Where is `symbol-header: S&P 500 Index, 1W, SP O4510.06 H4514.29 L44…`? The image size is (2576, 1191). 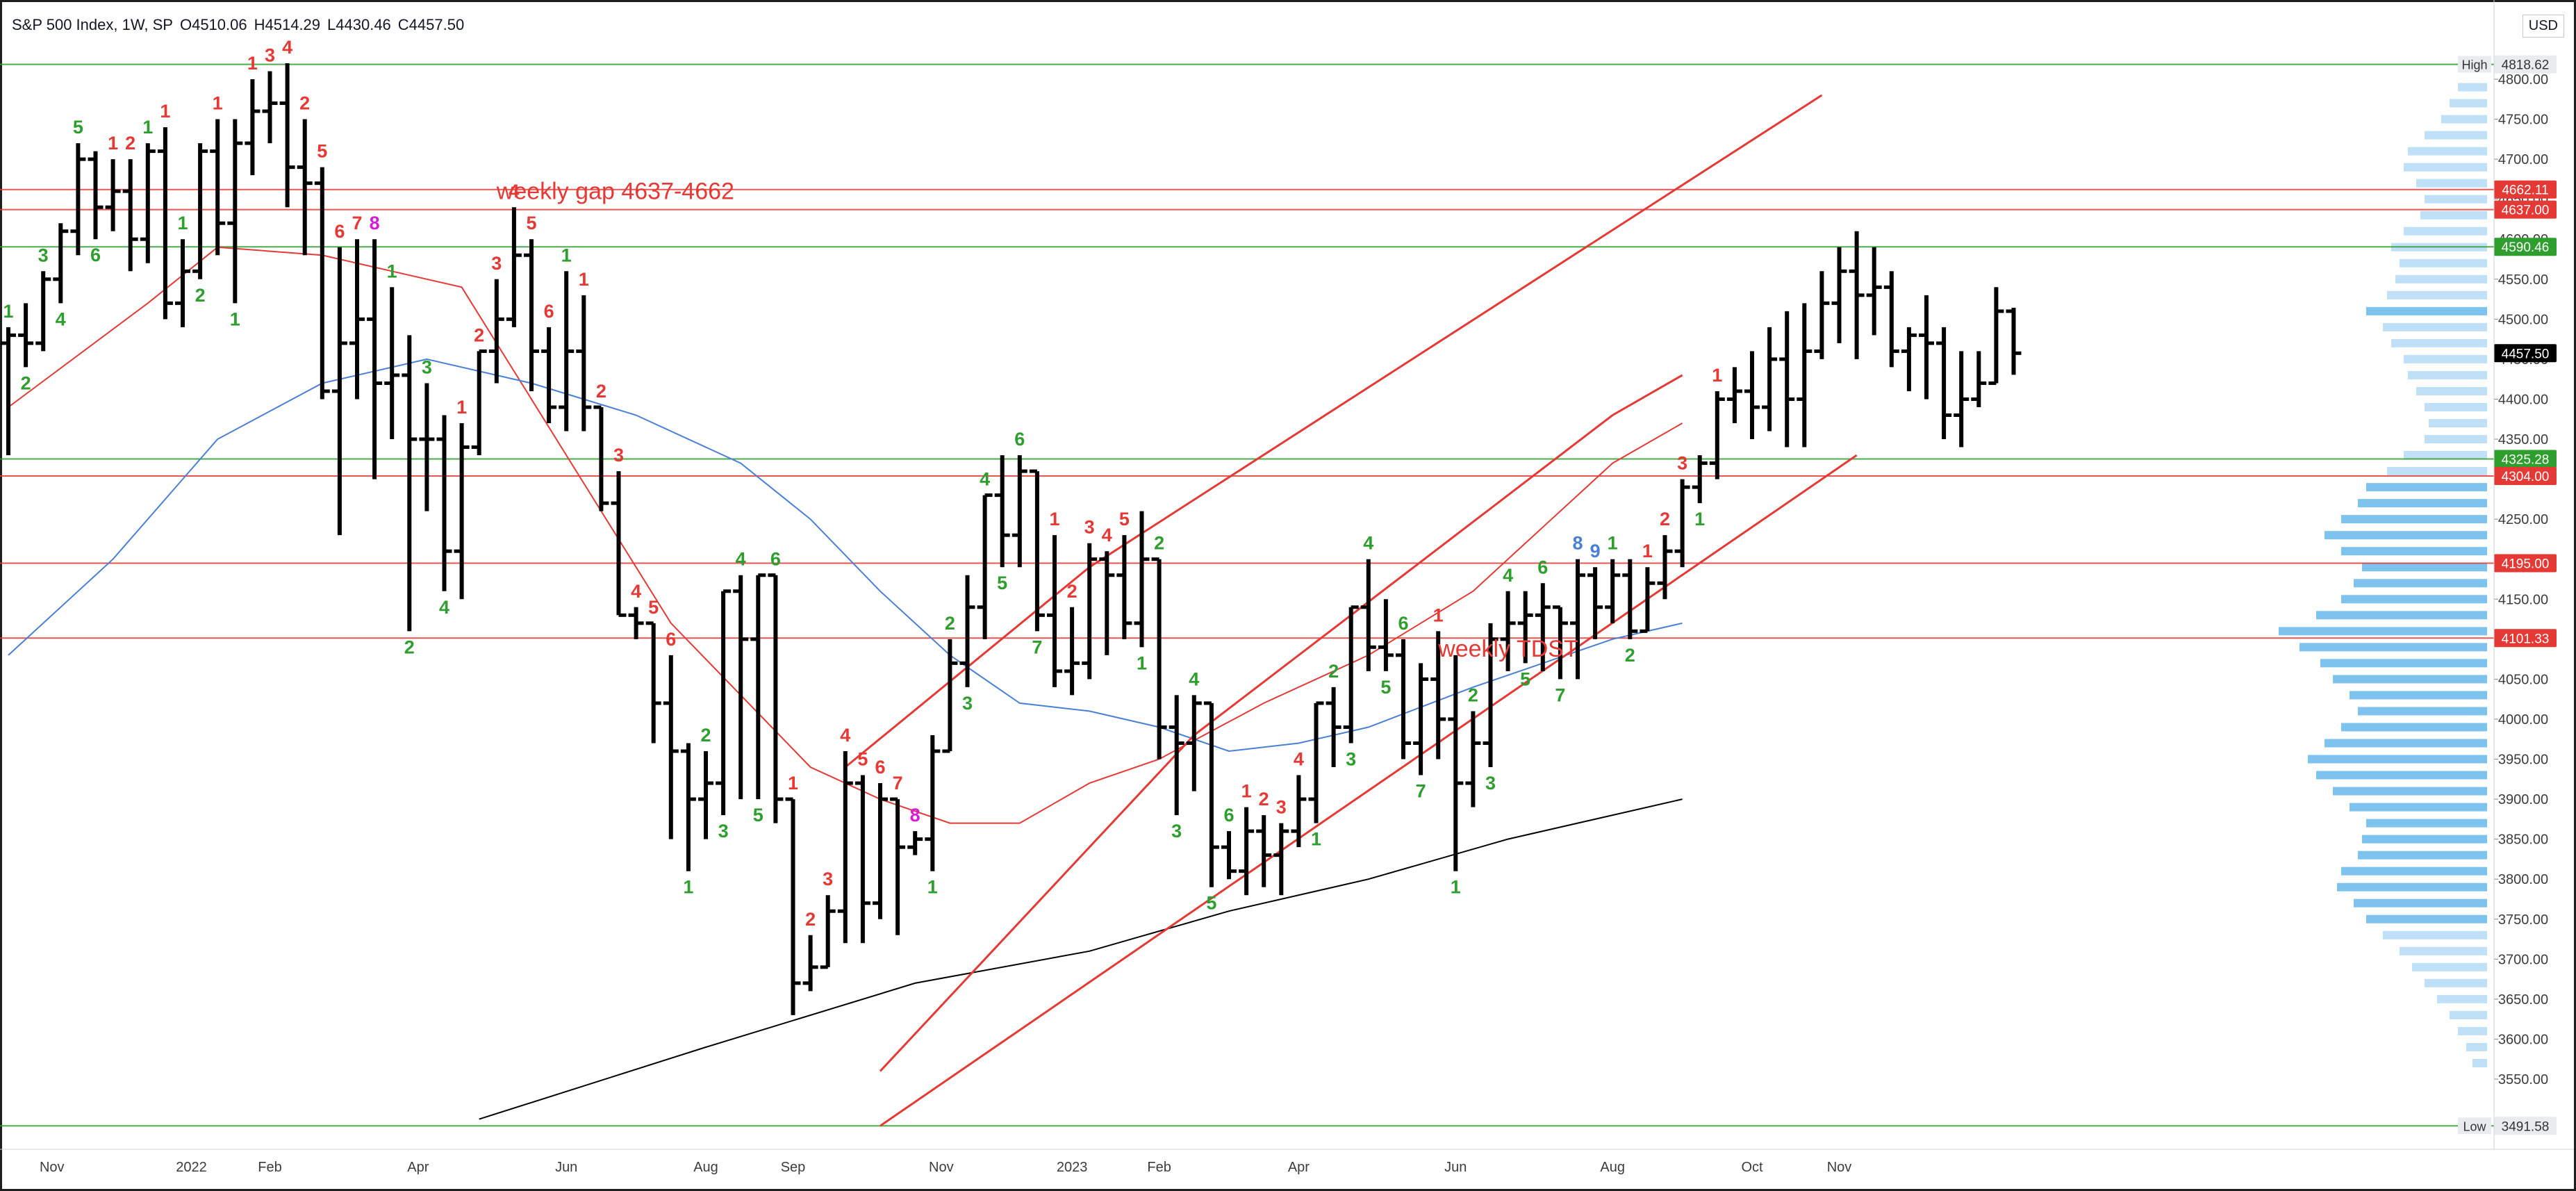 symbol-header: S&P 500 Index, 1W, SP O4510.06 H4514.29 L44… is located at coordinates (241, 25).